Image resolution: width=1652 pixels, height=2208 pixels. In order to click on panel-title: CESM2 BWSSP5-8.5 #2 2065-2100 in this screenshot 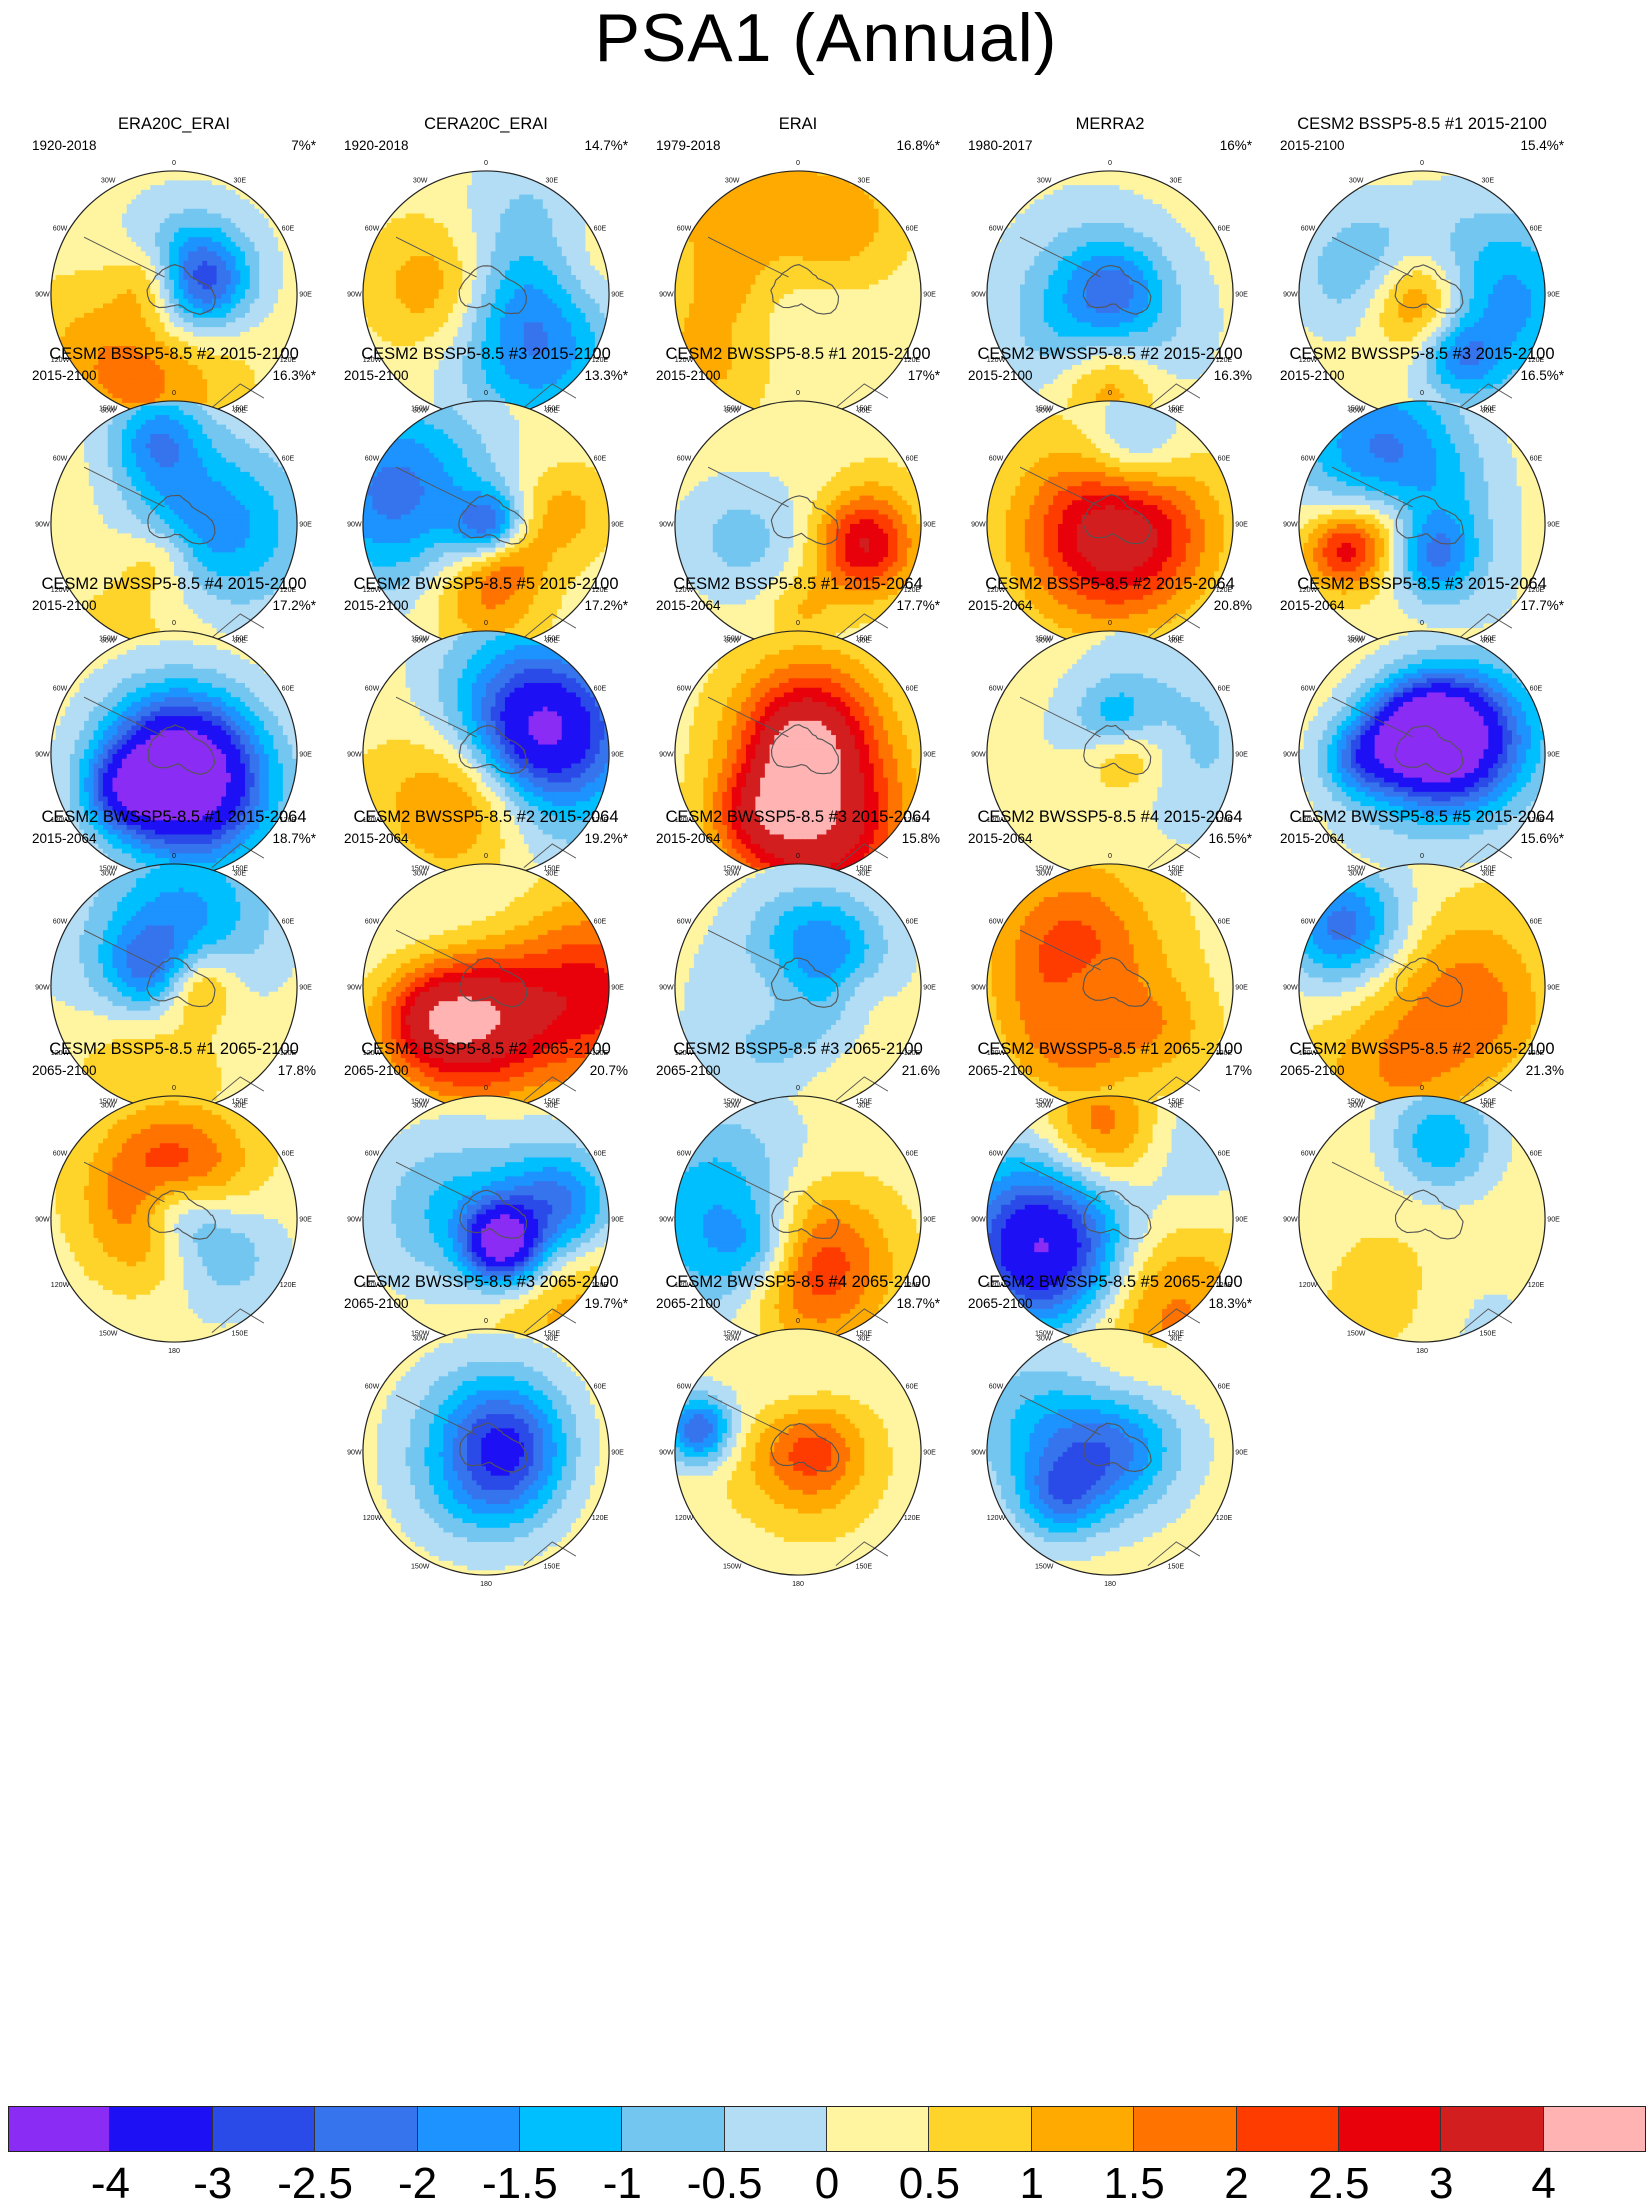, I will do `click(1422, 1049)`.